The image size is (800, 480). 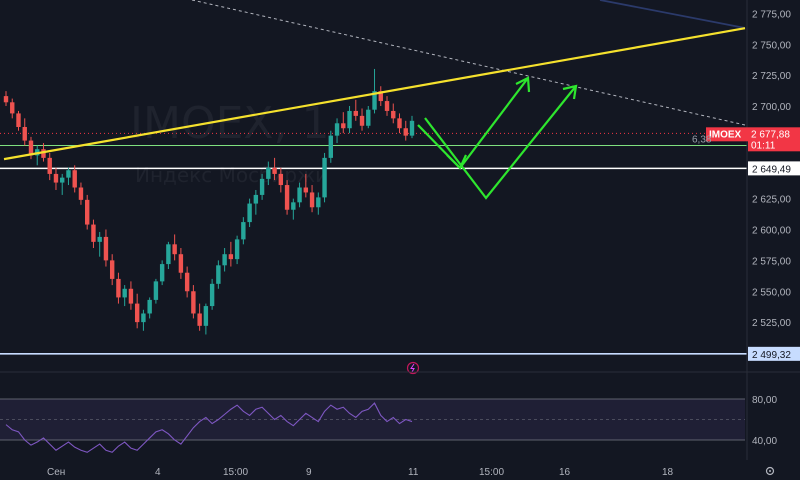 What do you see at coordinates (229, 123) in the screenshot?
I see `watermark-symbol: IMOEX, 1` at bounding box center [229, 123].